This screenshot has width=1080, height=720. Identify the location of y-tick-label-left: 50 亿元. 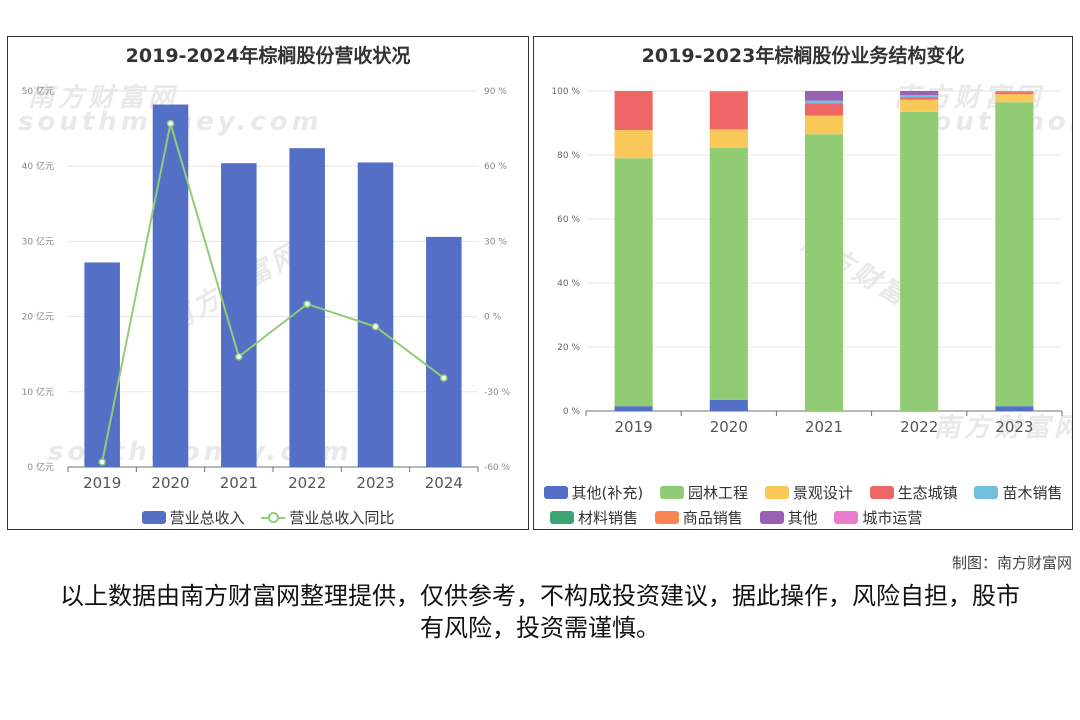
(38, 91).